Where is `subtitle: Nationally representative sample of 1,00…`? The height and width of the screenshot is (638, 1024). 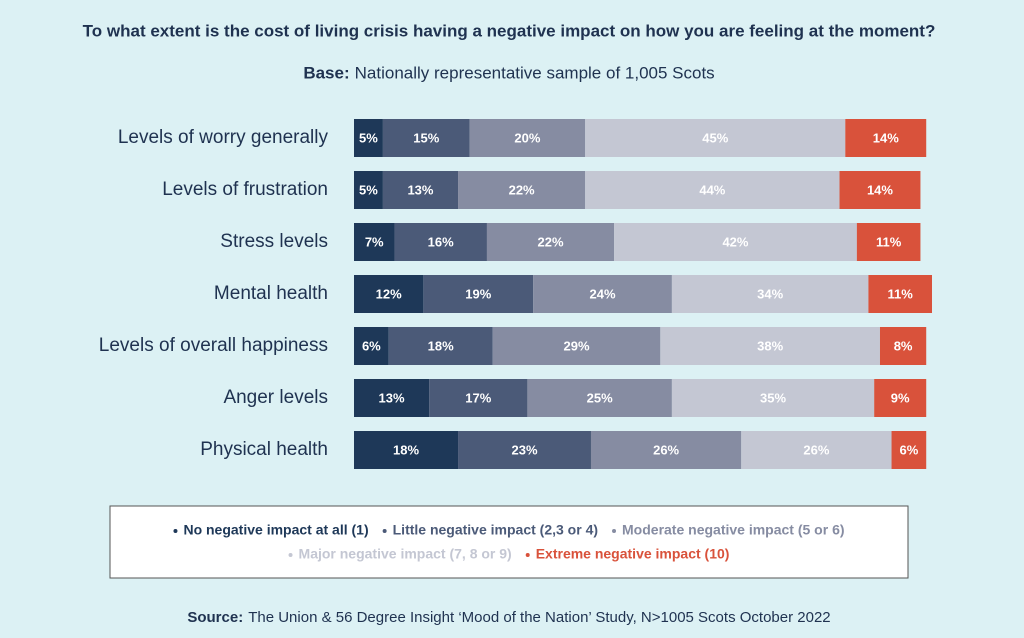
subtitle: Nationally representative sample of 1,00… is located at coordinates (535, 72).